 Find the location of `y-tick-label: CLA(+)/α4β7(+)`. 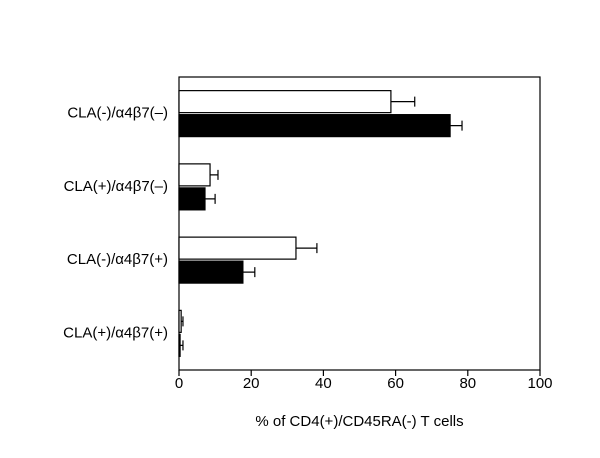

y-tick-label: CLA(+)/α4β7(+) is located at coordinates (115, 332).